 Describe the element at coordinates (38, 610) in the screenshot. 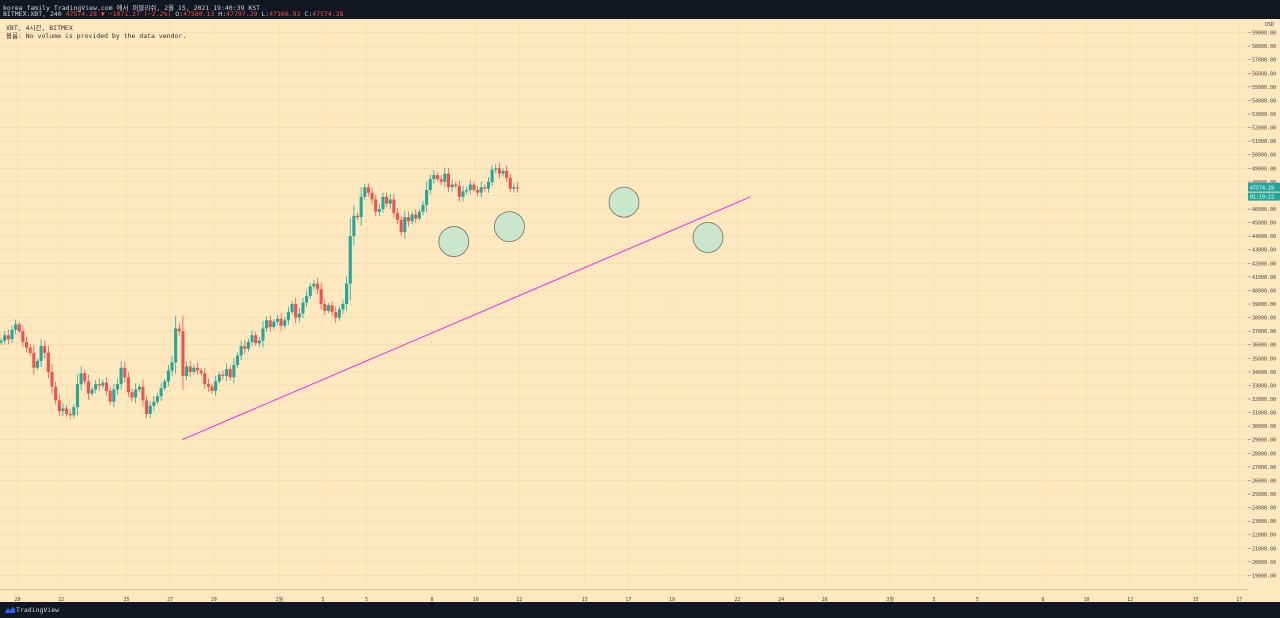

I see `footer-brand: TradingView` at that location.